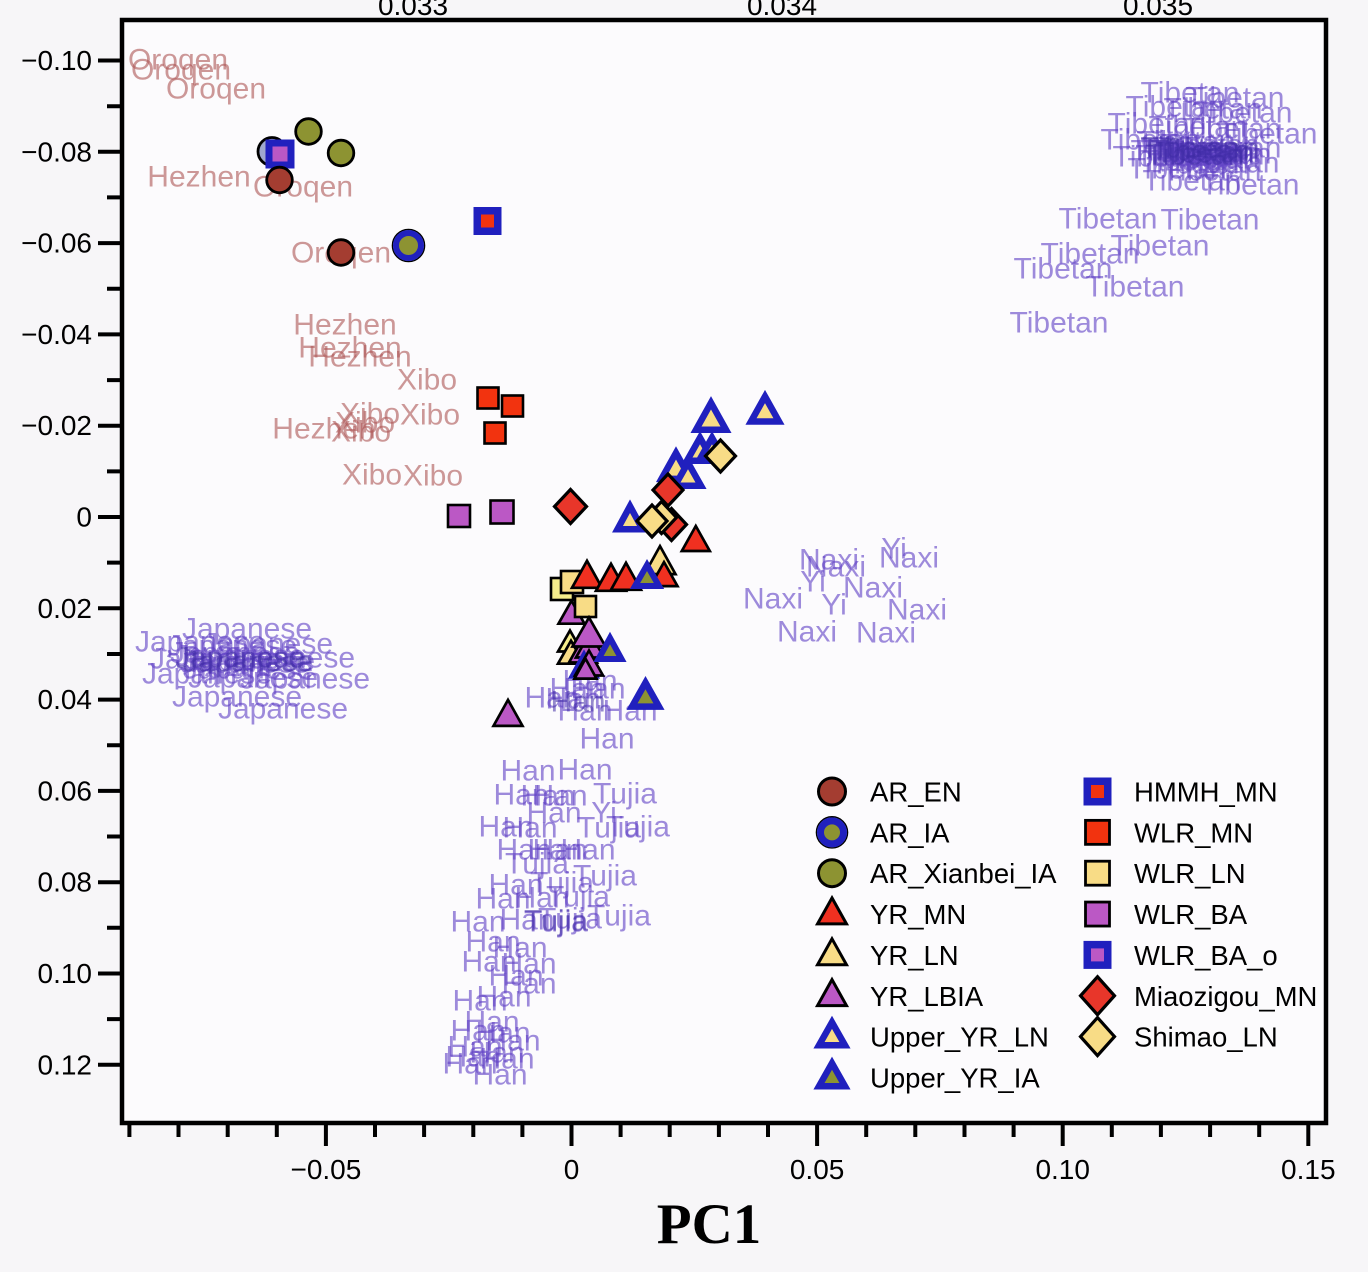 This screenshot has height=1272, width=1368. What do you see at coordinates (1206, 955) in the screenshot?
I see `svg-text: WLR_BA_o` at bounding box center [1206, 955].